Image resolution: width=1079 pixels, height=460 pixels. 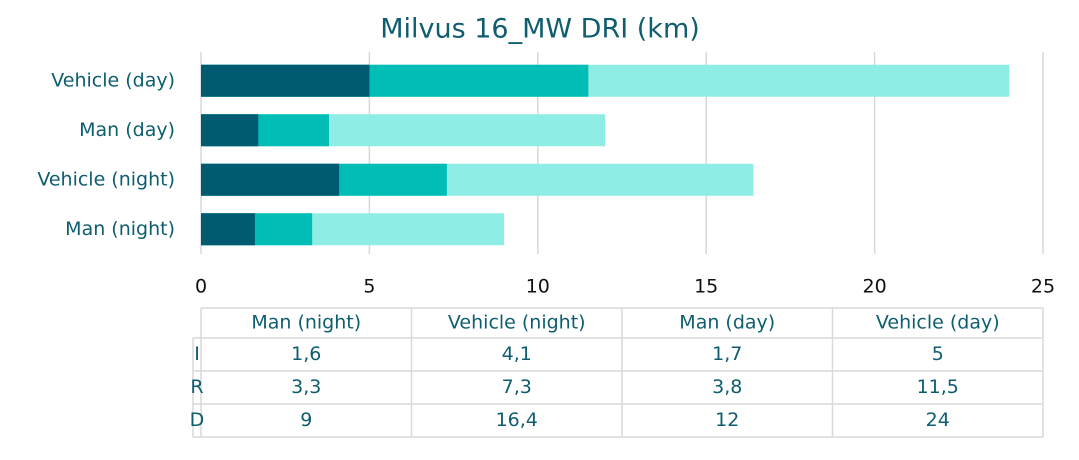 What do you see at coordinates (727, 354) in the screenshot?
I see `table-cell: 1,7` at bounding box center [727, 354].